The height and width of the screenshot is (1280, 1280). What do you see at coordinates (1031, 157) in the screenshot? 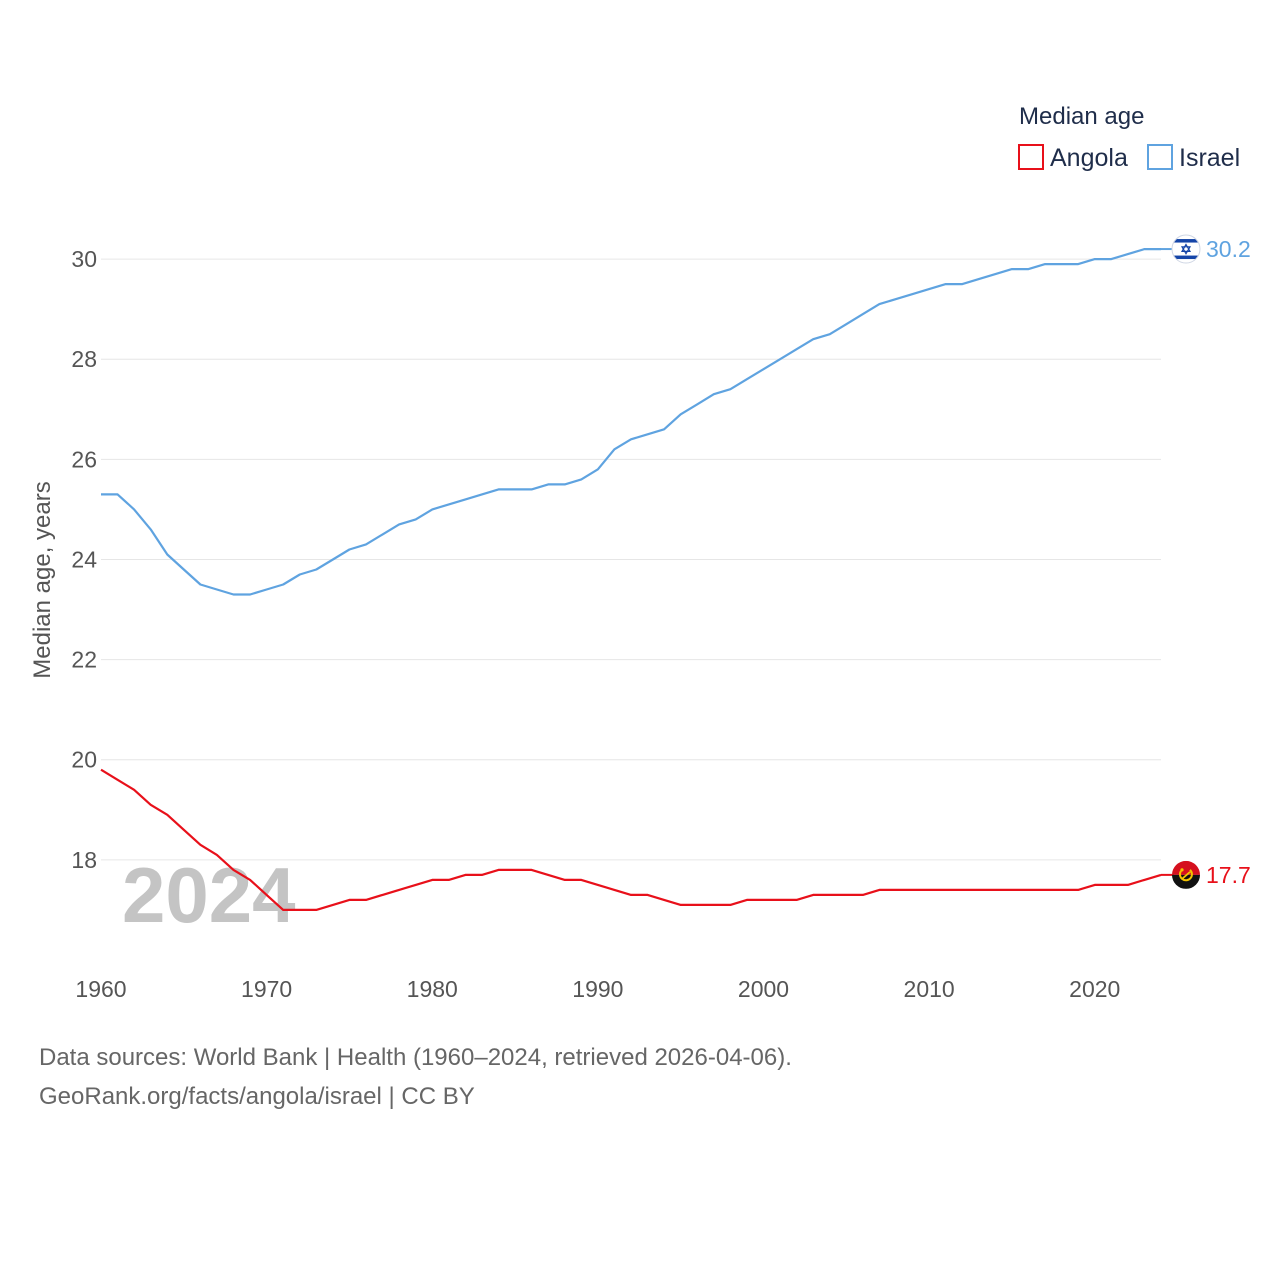
I see `legend-swatch-angola` at bounding box center [1031, 157].